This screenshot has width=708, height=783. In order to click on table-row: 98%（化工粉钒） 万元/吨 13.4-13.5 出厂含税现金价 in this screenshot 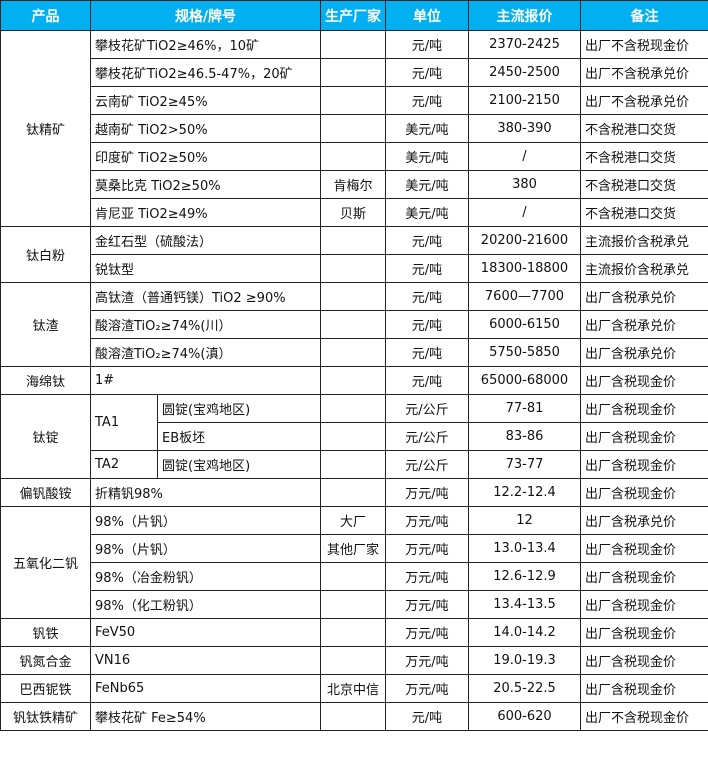, I will do `click(354, 604)`.